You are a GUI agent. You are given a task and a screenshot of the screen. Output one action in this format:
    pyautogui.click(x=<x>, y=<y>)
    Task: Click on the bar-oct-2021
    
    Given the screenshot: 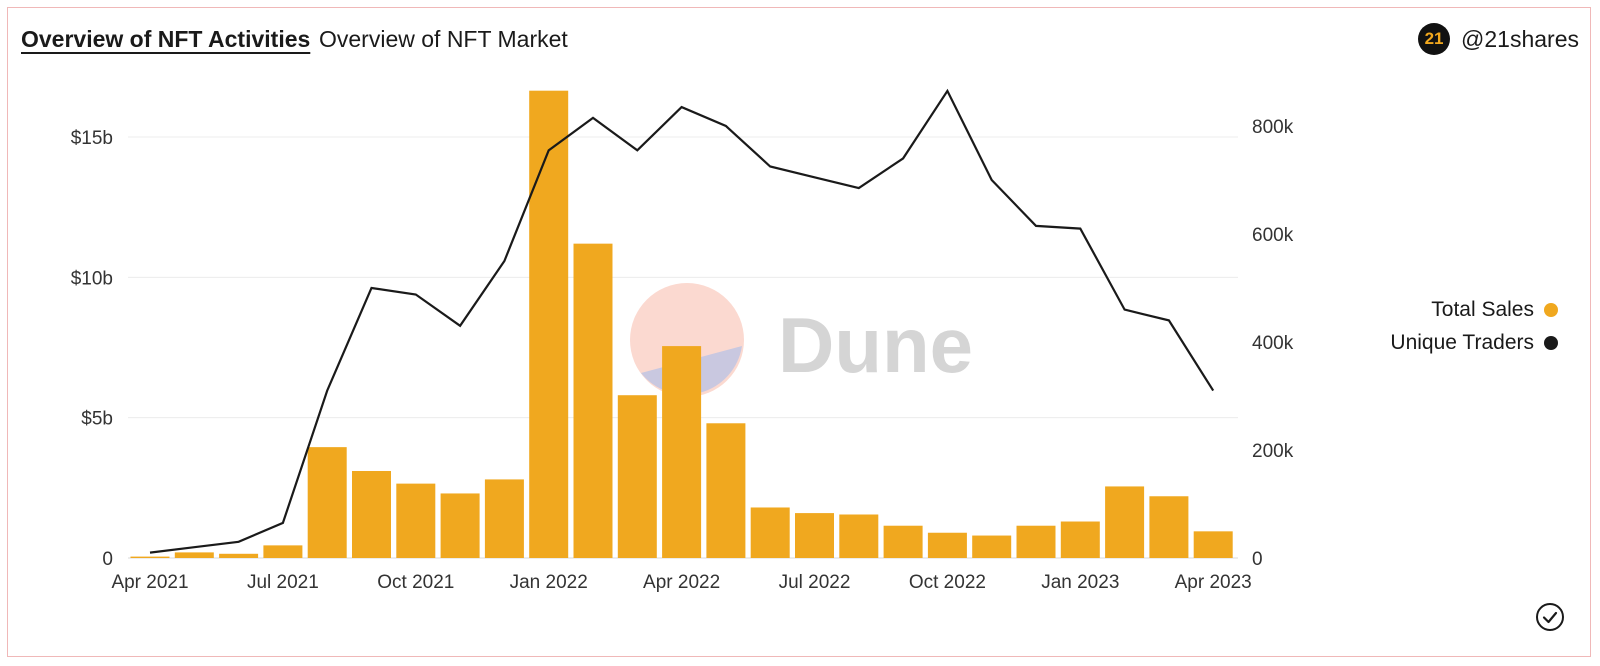 What is the action you would take?
    pyautogui.click(x=416, y=520)
    